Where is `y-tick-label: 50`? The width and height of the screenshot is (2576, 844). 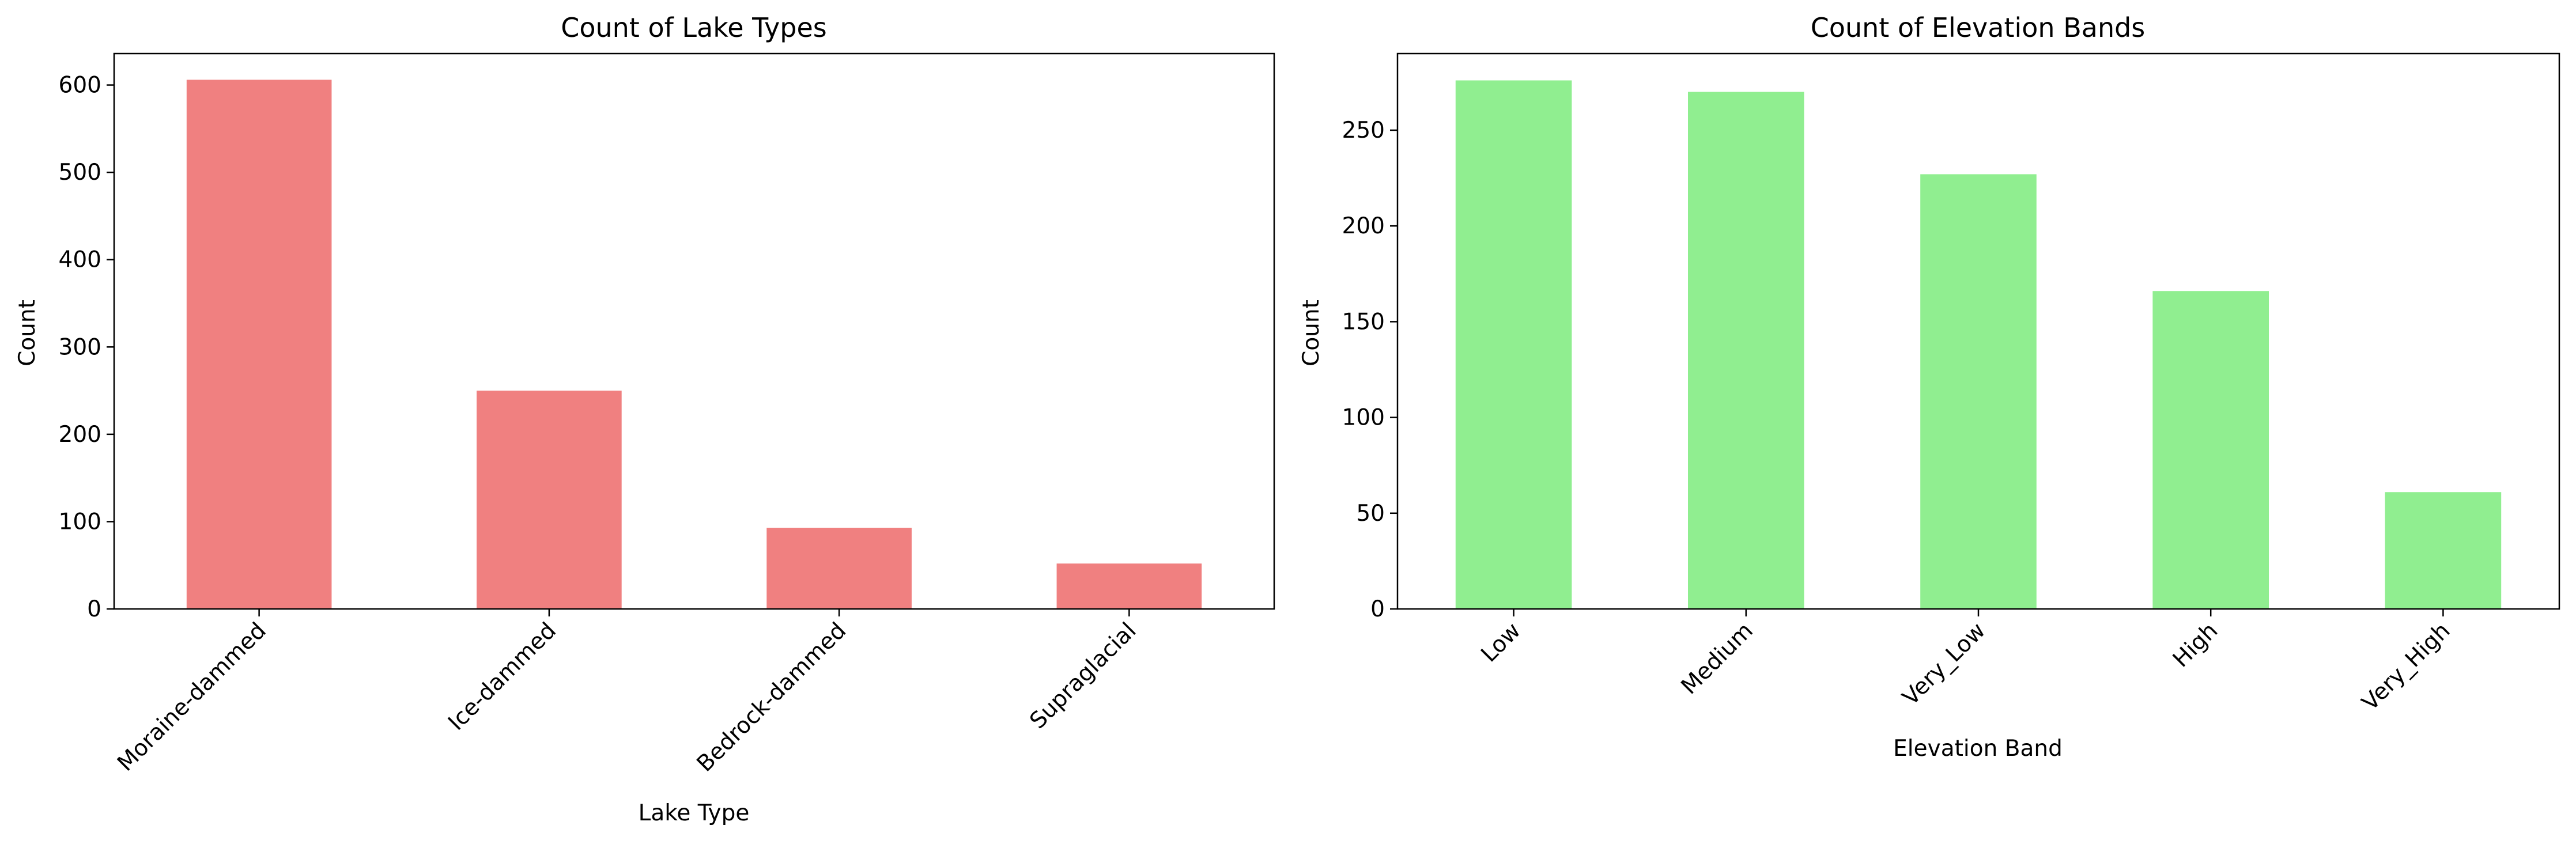 y-tick-label: 50 is located at coordinates (1370, 514).